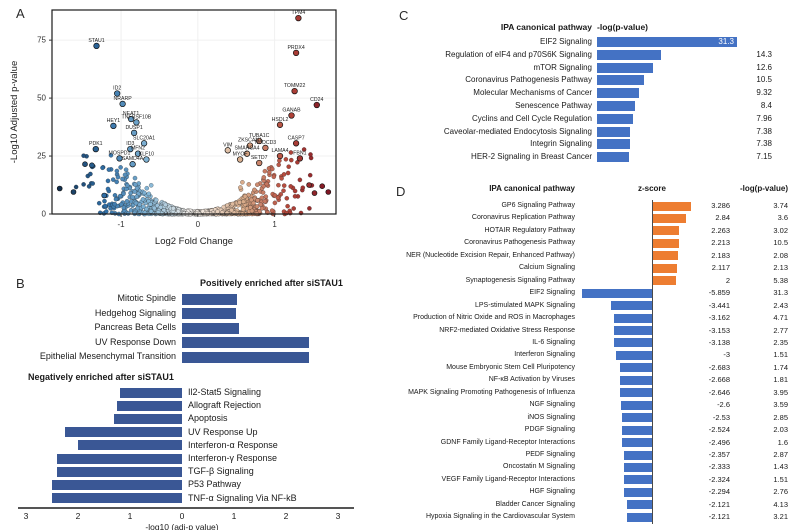 The image size is (800, 530). Describe the element at coordinates (291, 111) in the screenshot. I see `gene-label: GANAB` at that location.